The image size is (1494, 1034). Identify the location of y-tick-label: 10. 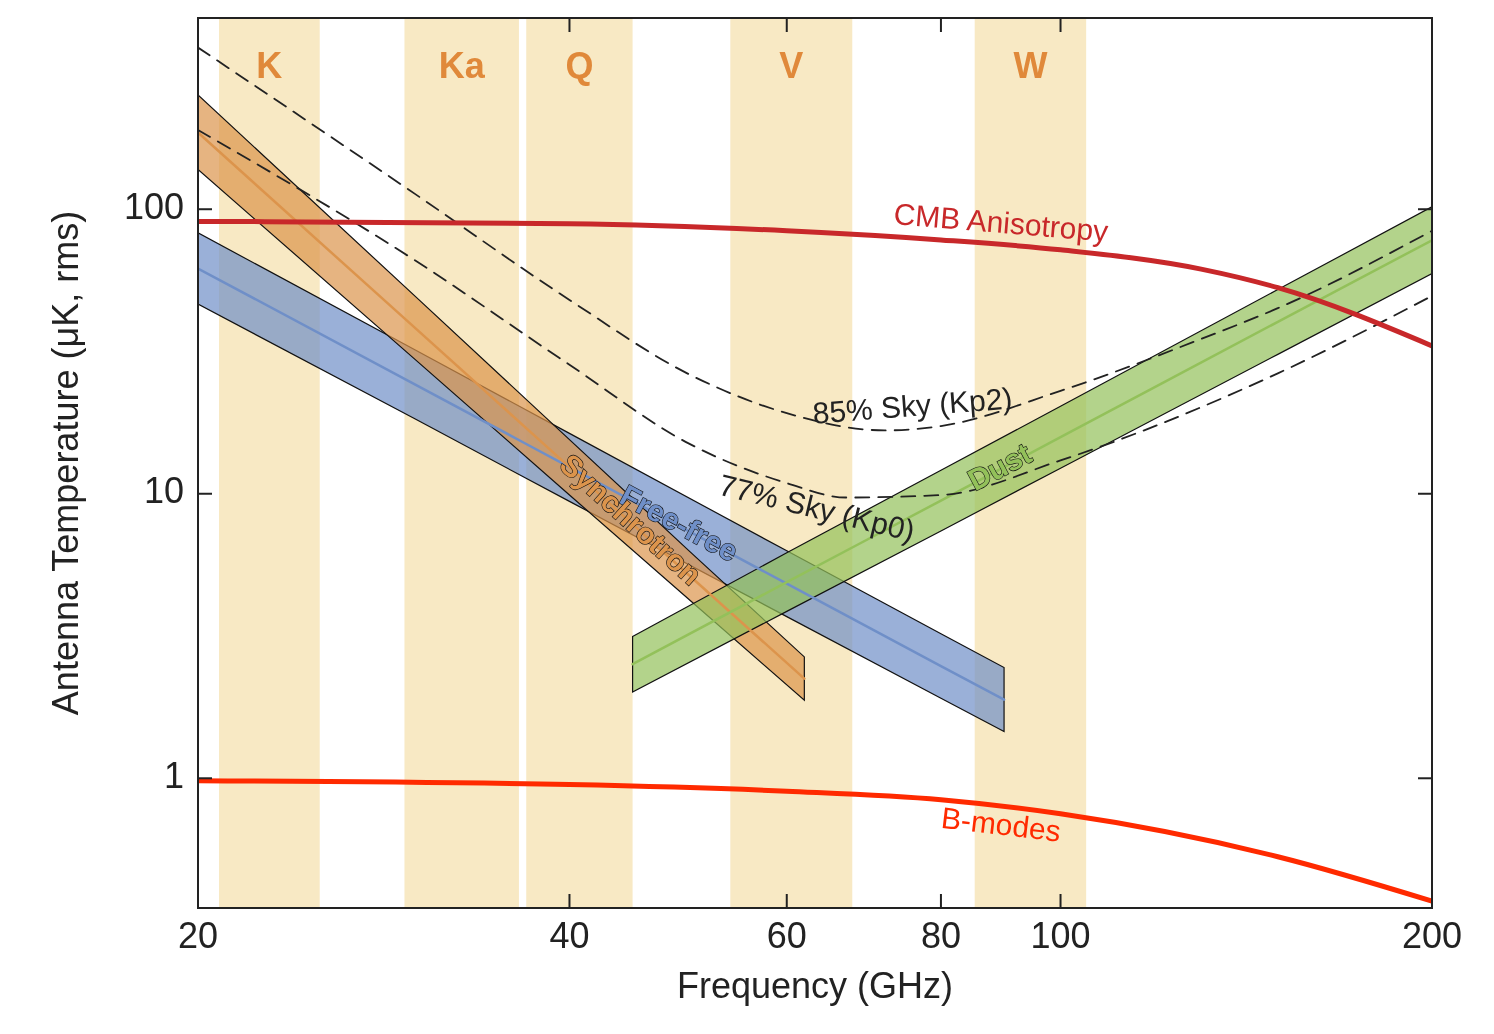
(163, 491).